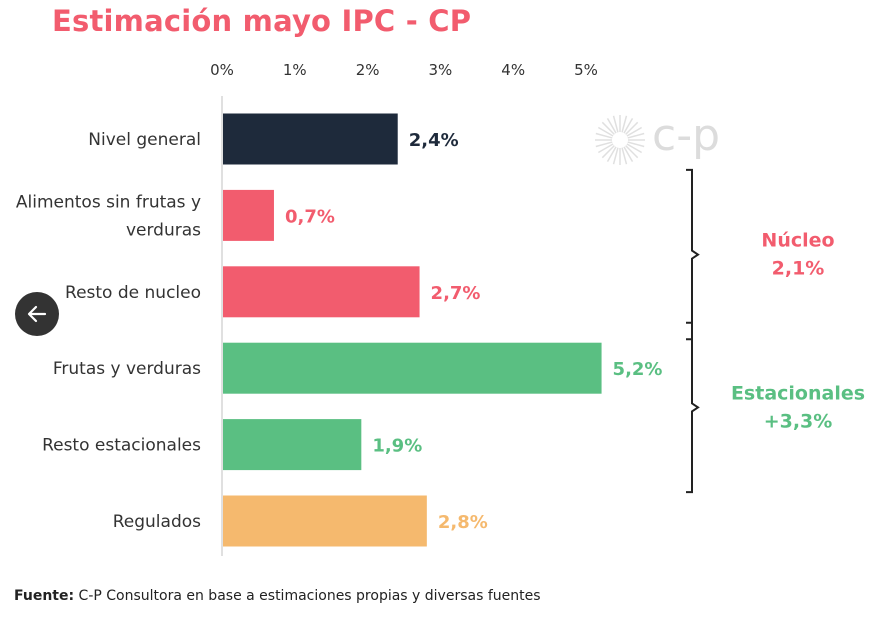  Describe the element at coordinates (434, 140) in the screenshot. I see `data-label: 2,4%` at that location.